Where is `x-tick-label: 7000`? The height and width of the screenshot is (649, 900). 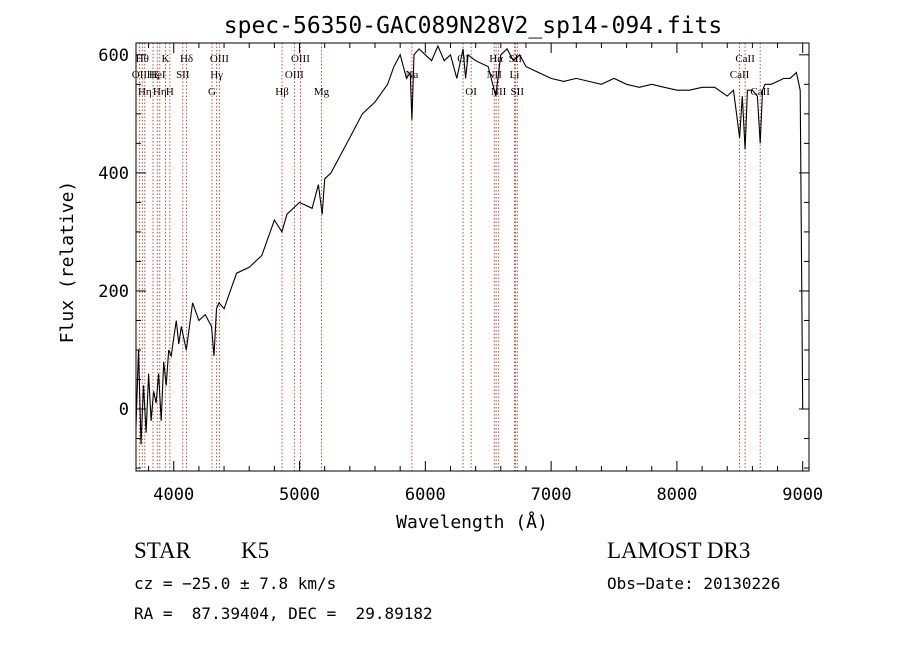 x-tick-label: 7000 is located at coordinates (551, 495).